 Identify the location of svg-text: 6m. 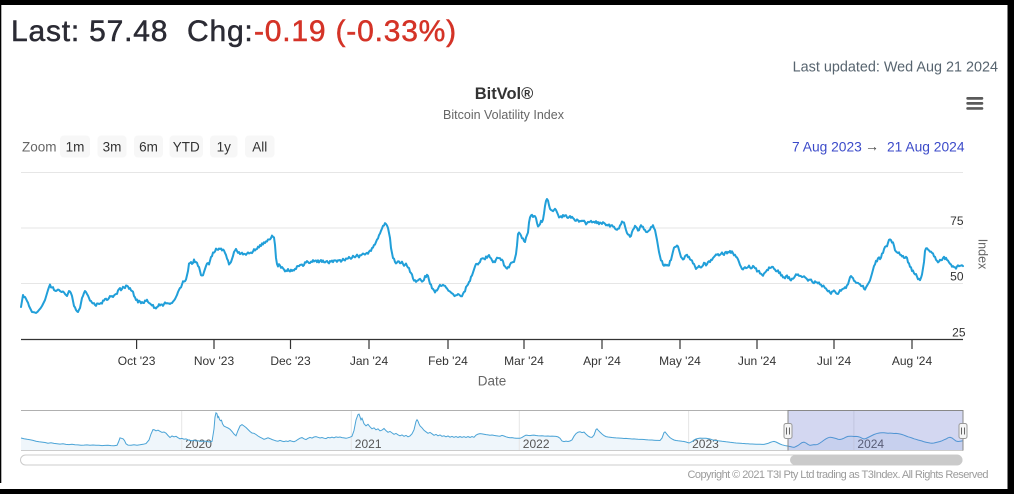
(148, 147).